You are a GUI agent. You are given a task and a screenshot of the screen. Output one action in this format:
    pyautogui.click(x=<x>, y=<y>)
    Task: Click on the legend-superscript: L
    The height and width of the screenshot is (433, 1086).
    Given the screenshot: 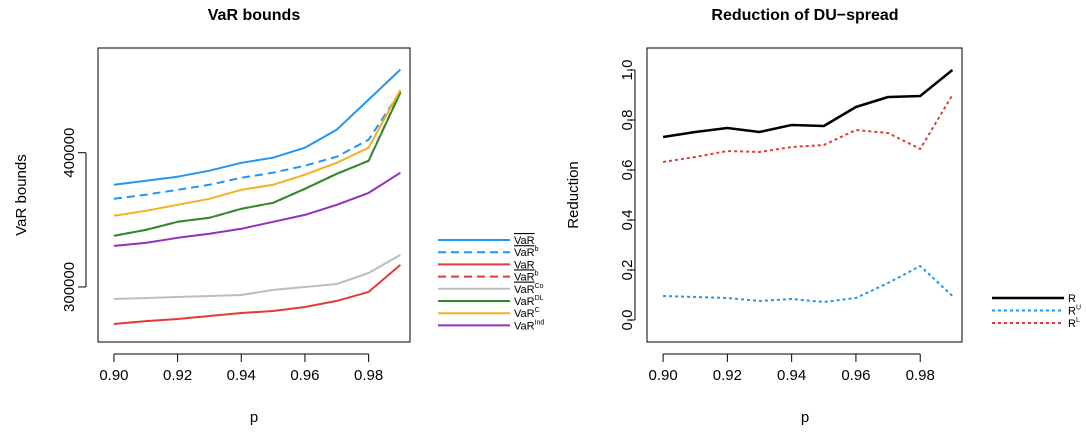 What is the action you would take?
    pyautogui.click(x=1078, y=320)
    